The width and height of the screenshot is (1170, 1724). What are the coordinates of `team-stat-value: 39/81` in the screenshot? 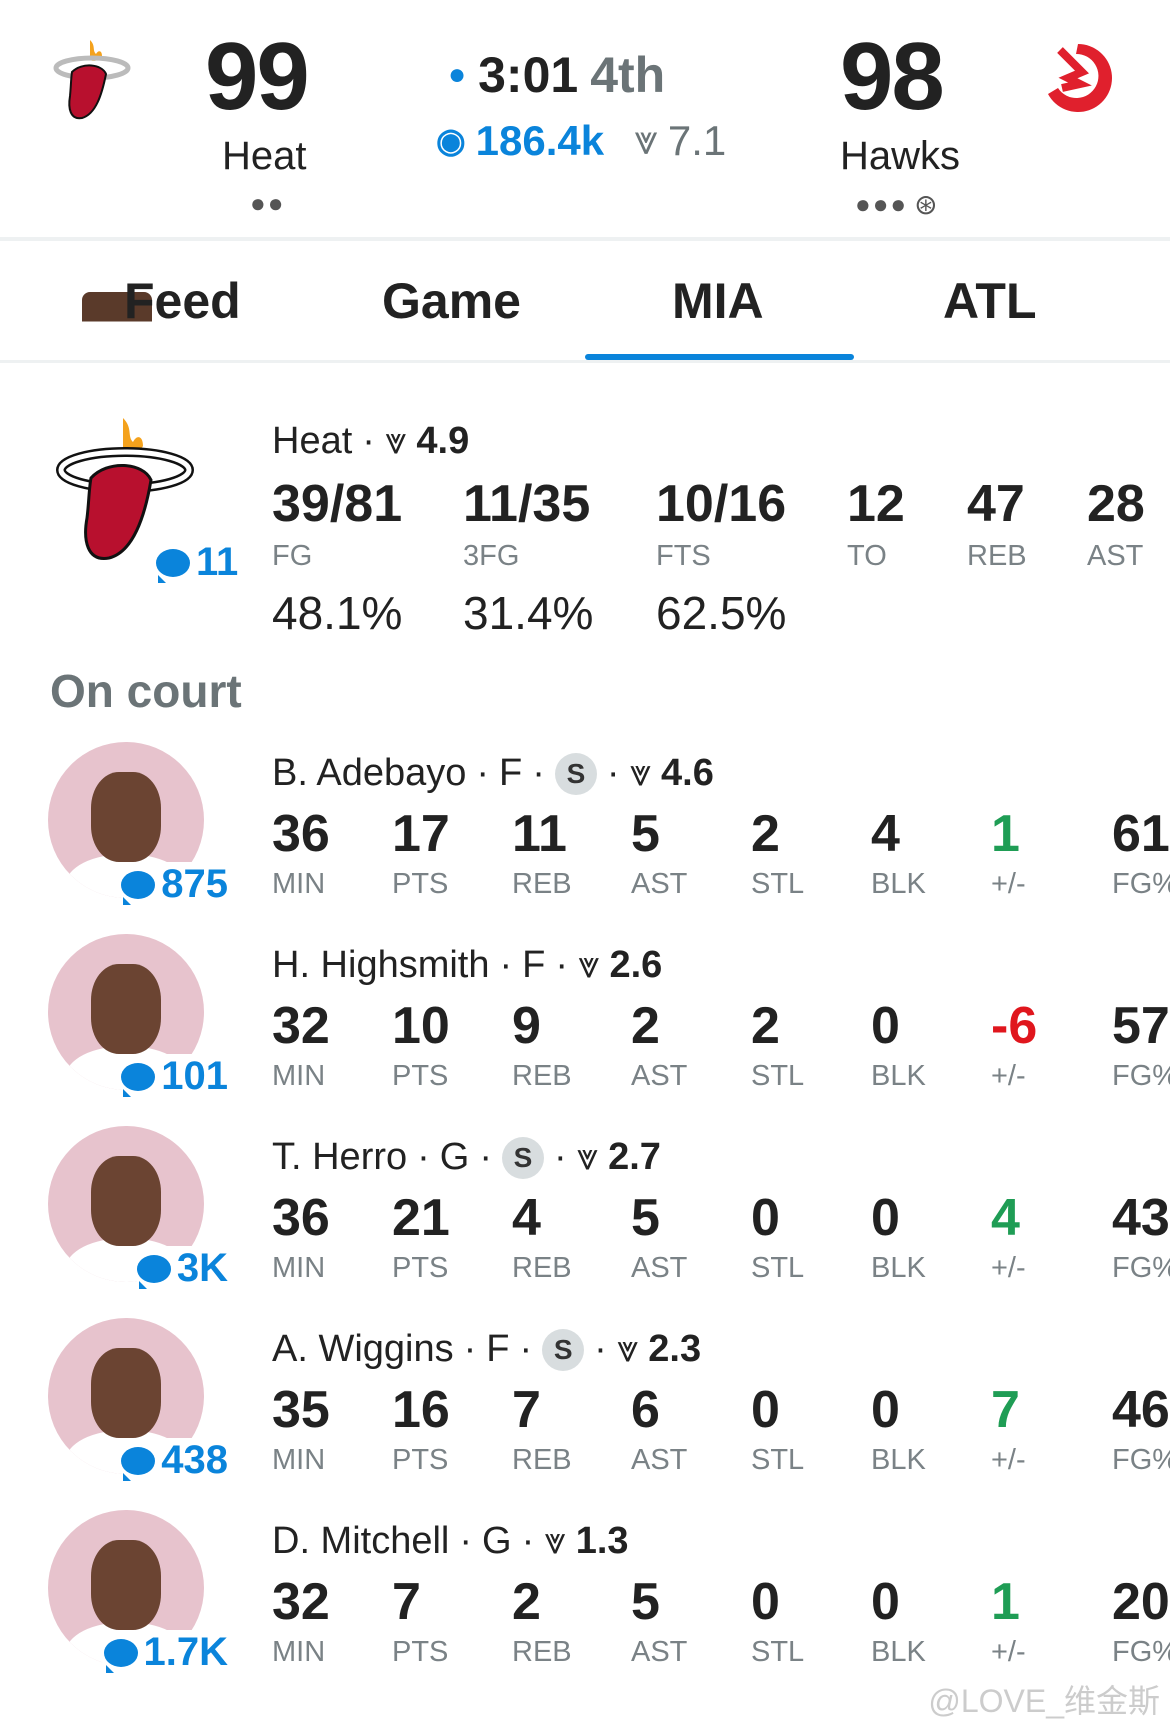 It's located at (337, 504).